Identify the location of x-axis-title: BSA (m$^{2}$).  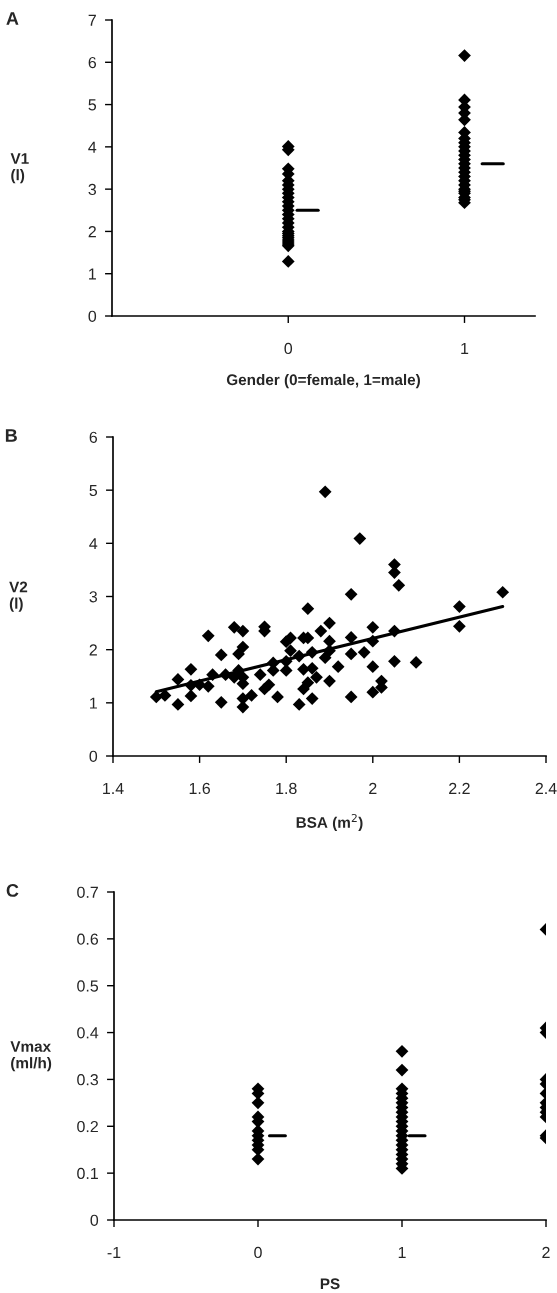
(329, 822).